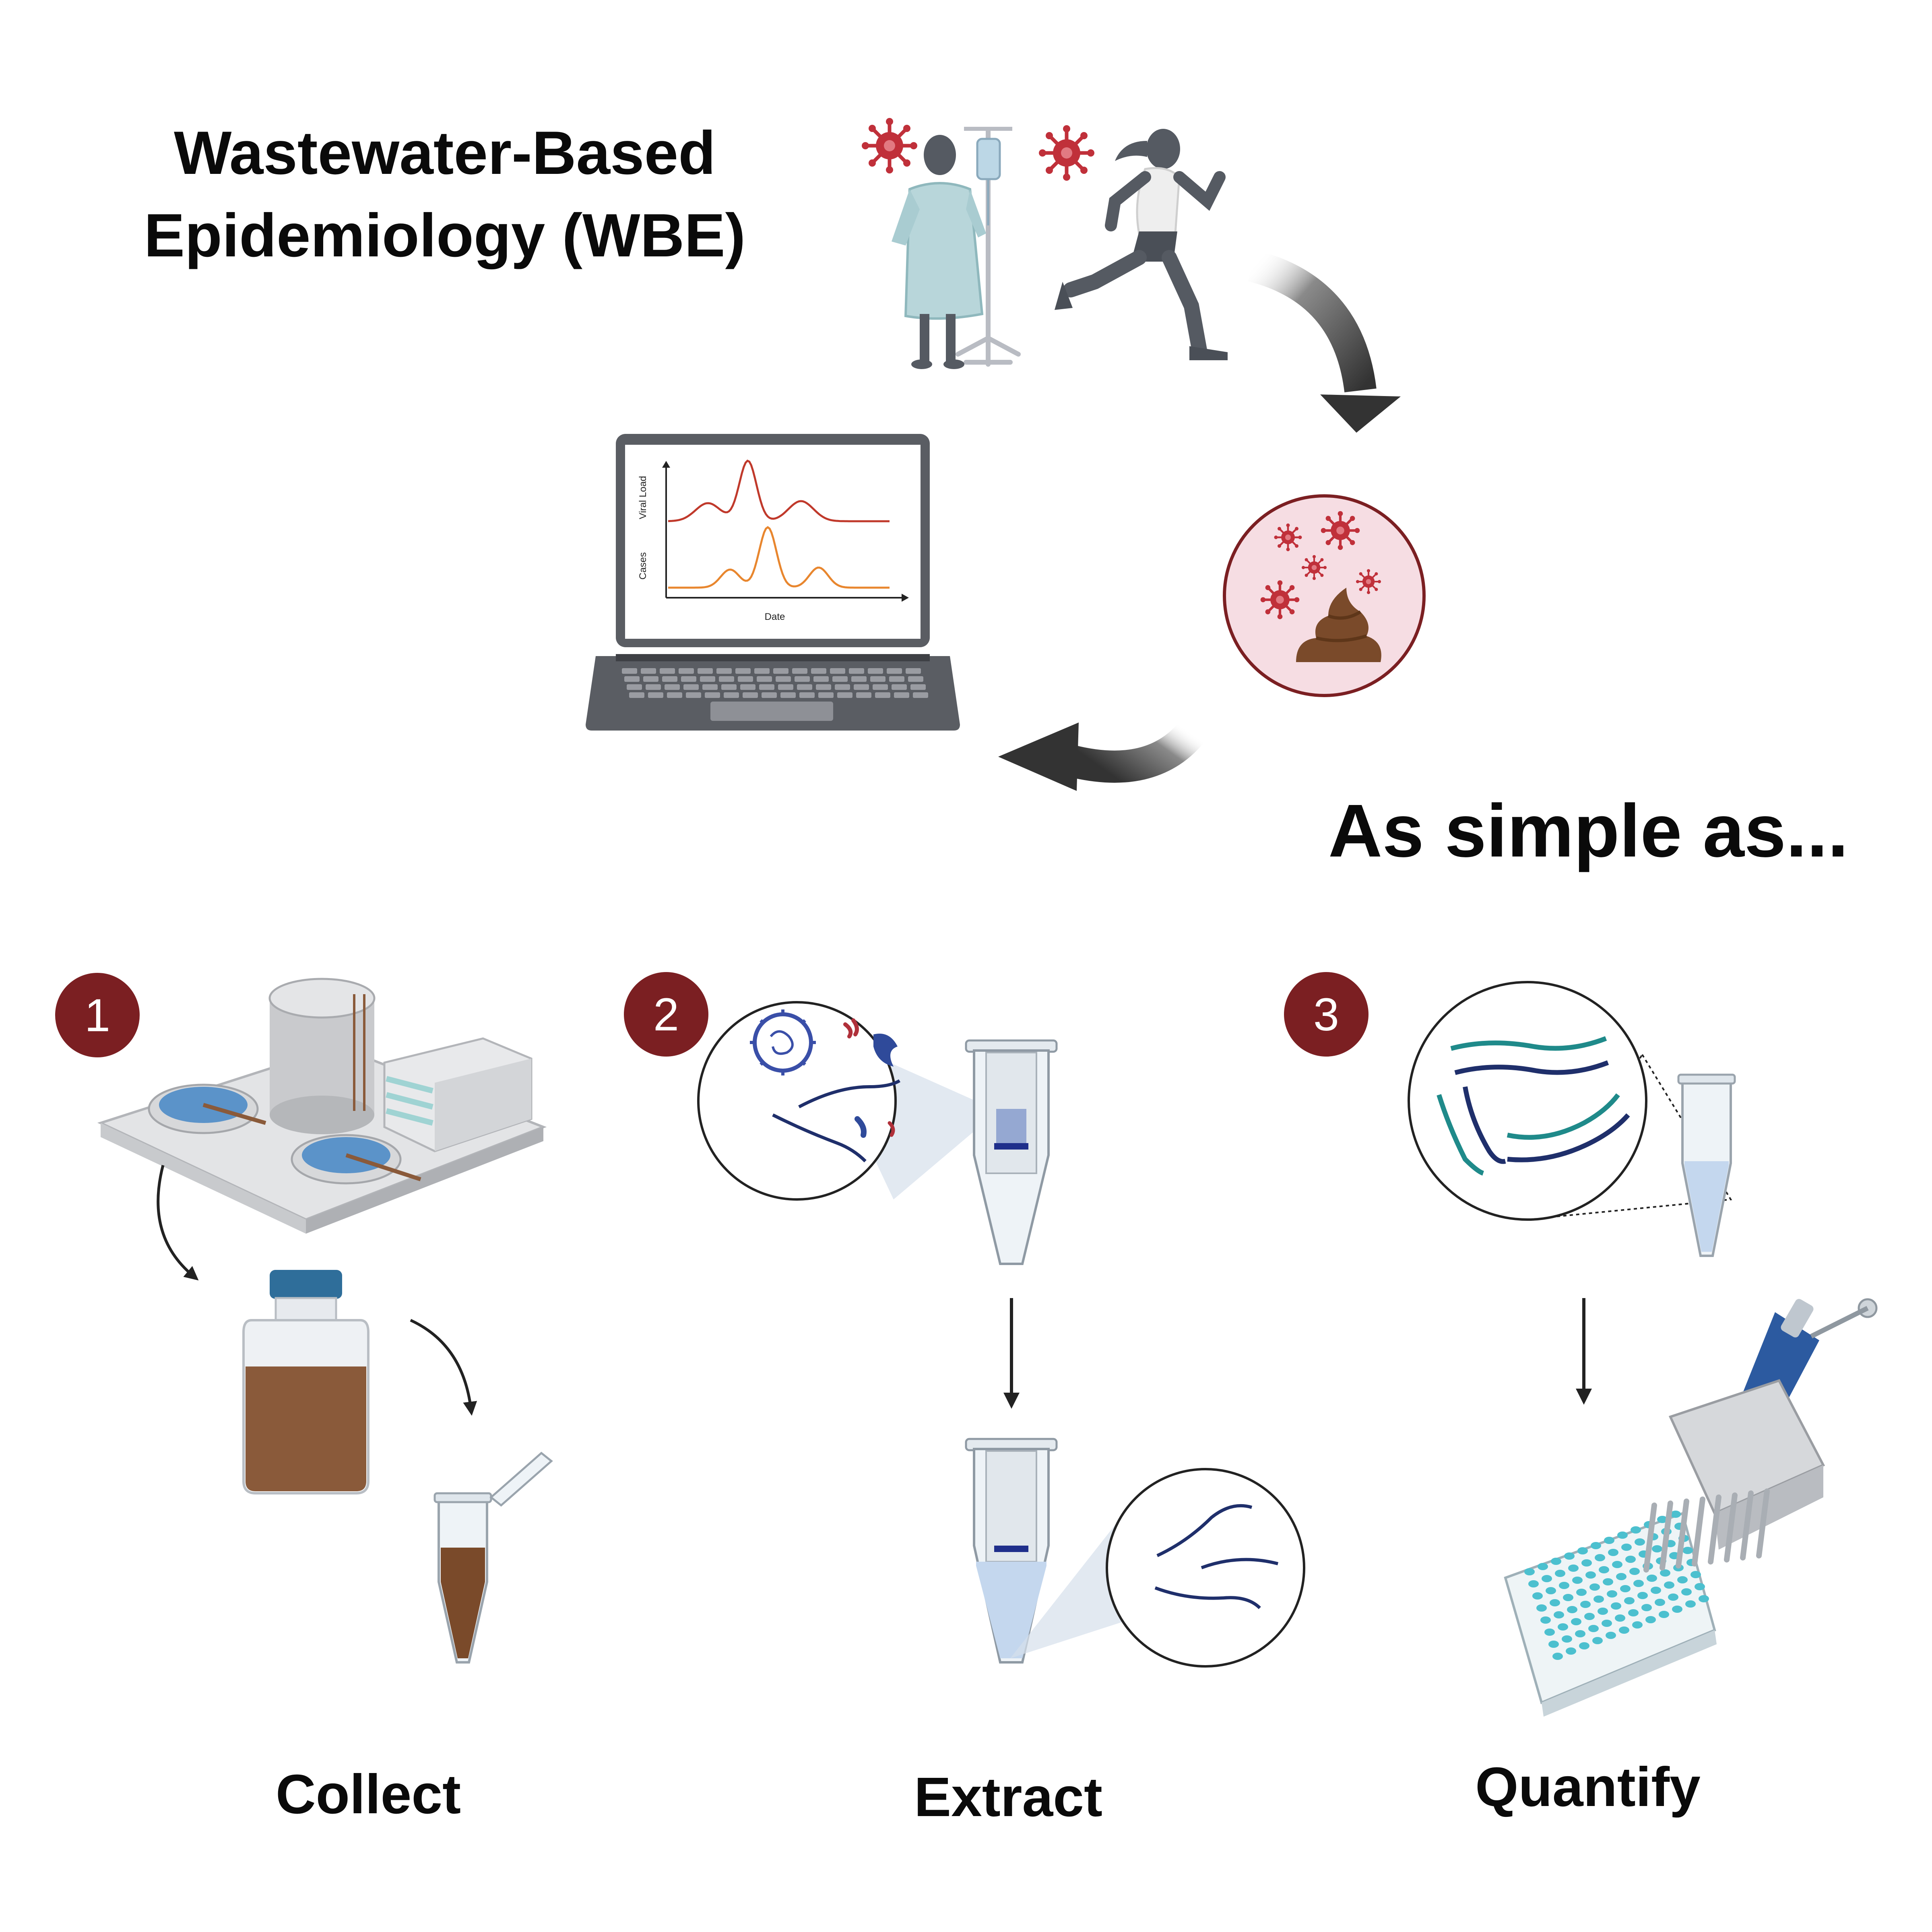  I want to click on laptop-chart: Viral Load Cases Date, so click(773, 540).